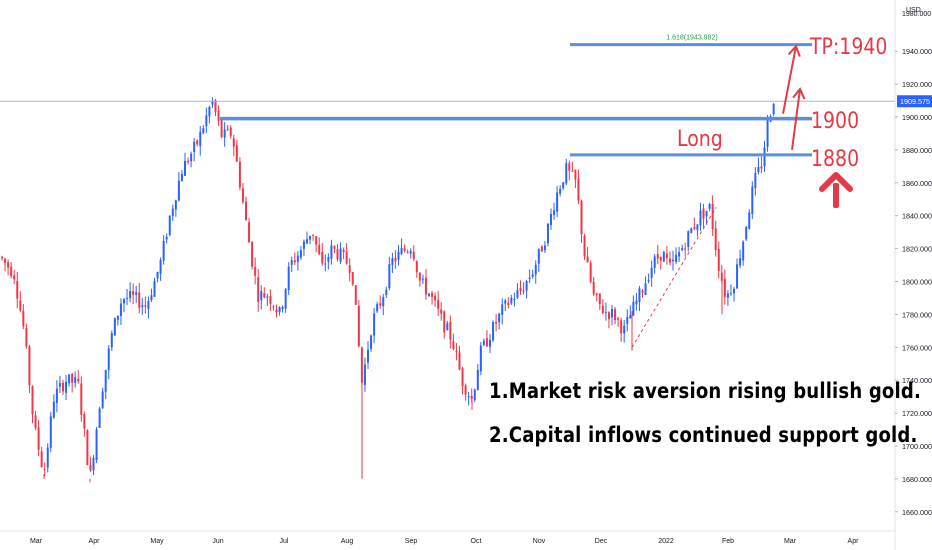 Image resolution: width=932 pixels, height=550 pixels. I want to click on level-1880-label: 1880, so click(835, 159).